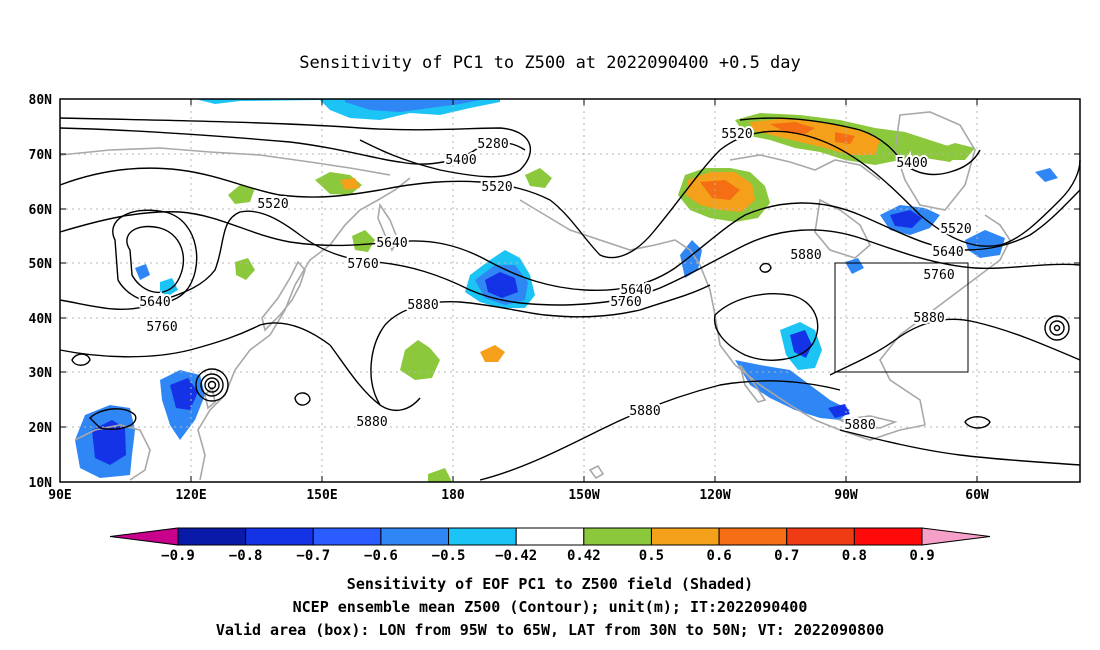 The width and height of the screenshot is (1100, 650). Describe the element at coordinates (41, 428) in the screenshot. I see `lat-label: 20N` at that location.